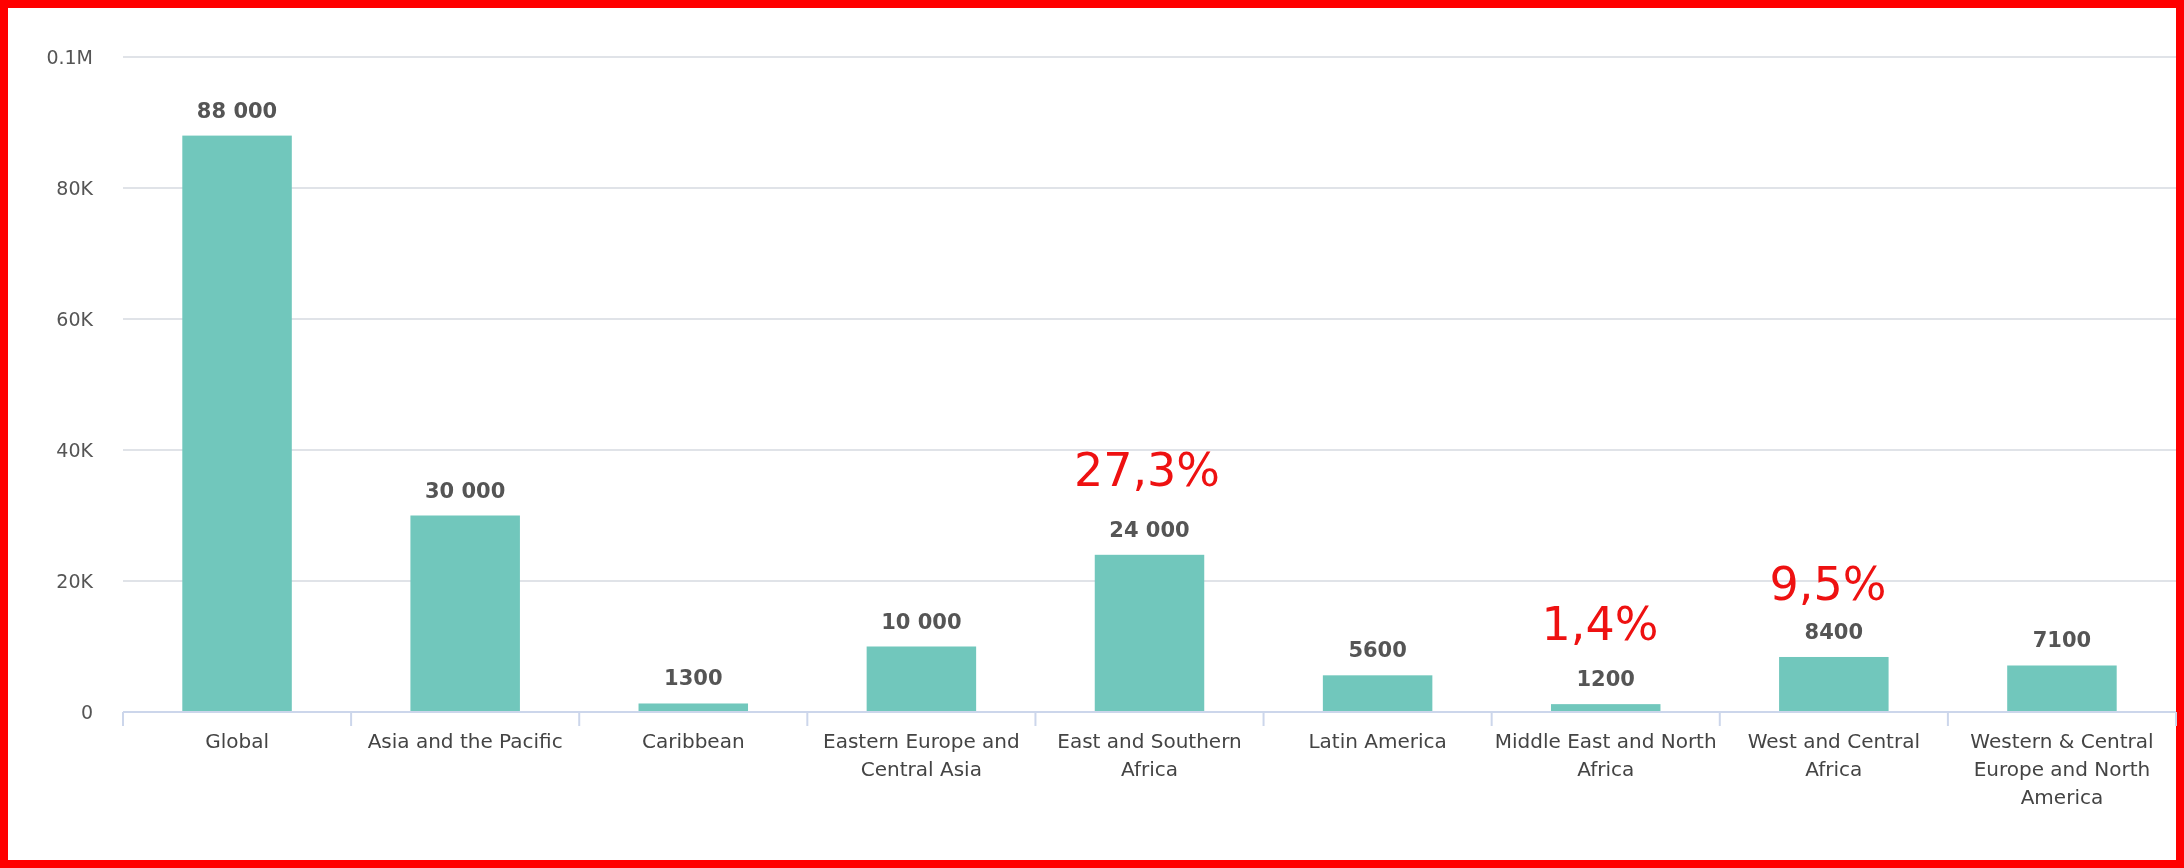 The image size is (2184, 868). What do you see at coordinates (1605, 755) in the screenshot?
I see `x-tick-label: Middle East and North Africa` at bounding box center [1605, 755].